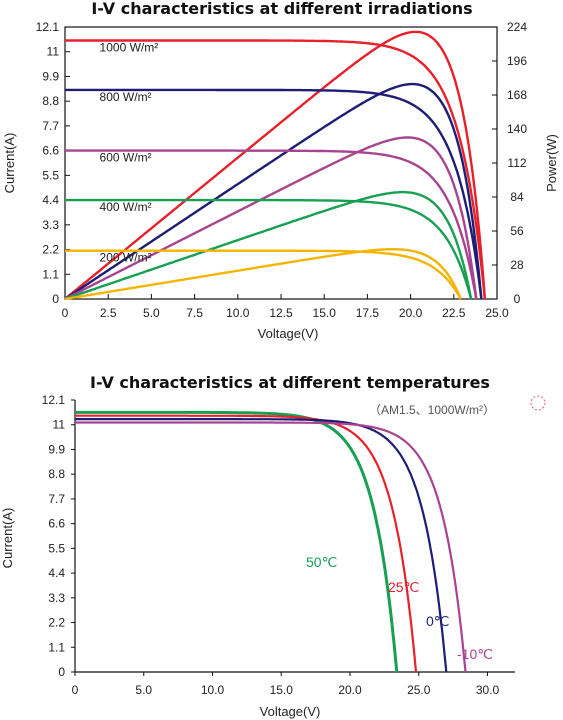 The width and height of the screenshot is (563, 720). Describe the element at coordinates (50, 274) in the screenshot. I see `chart1-ytick-label: 1.1` at that location.